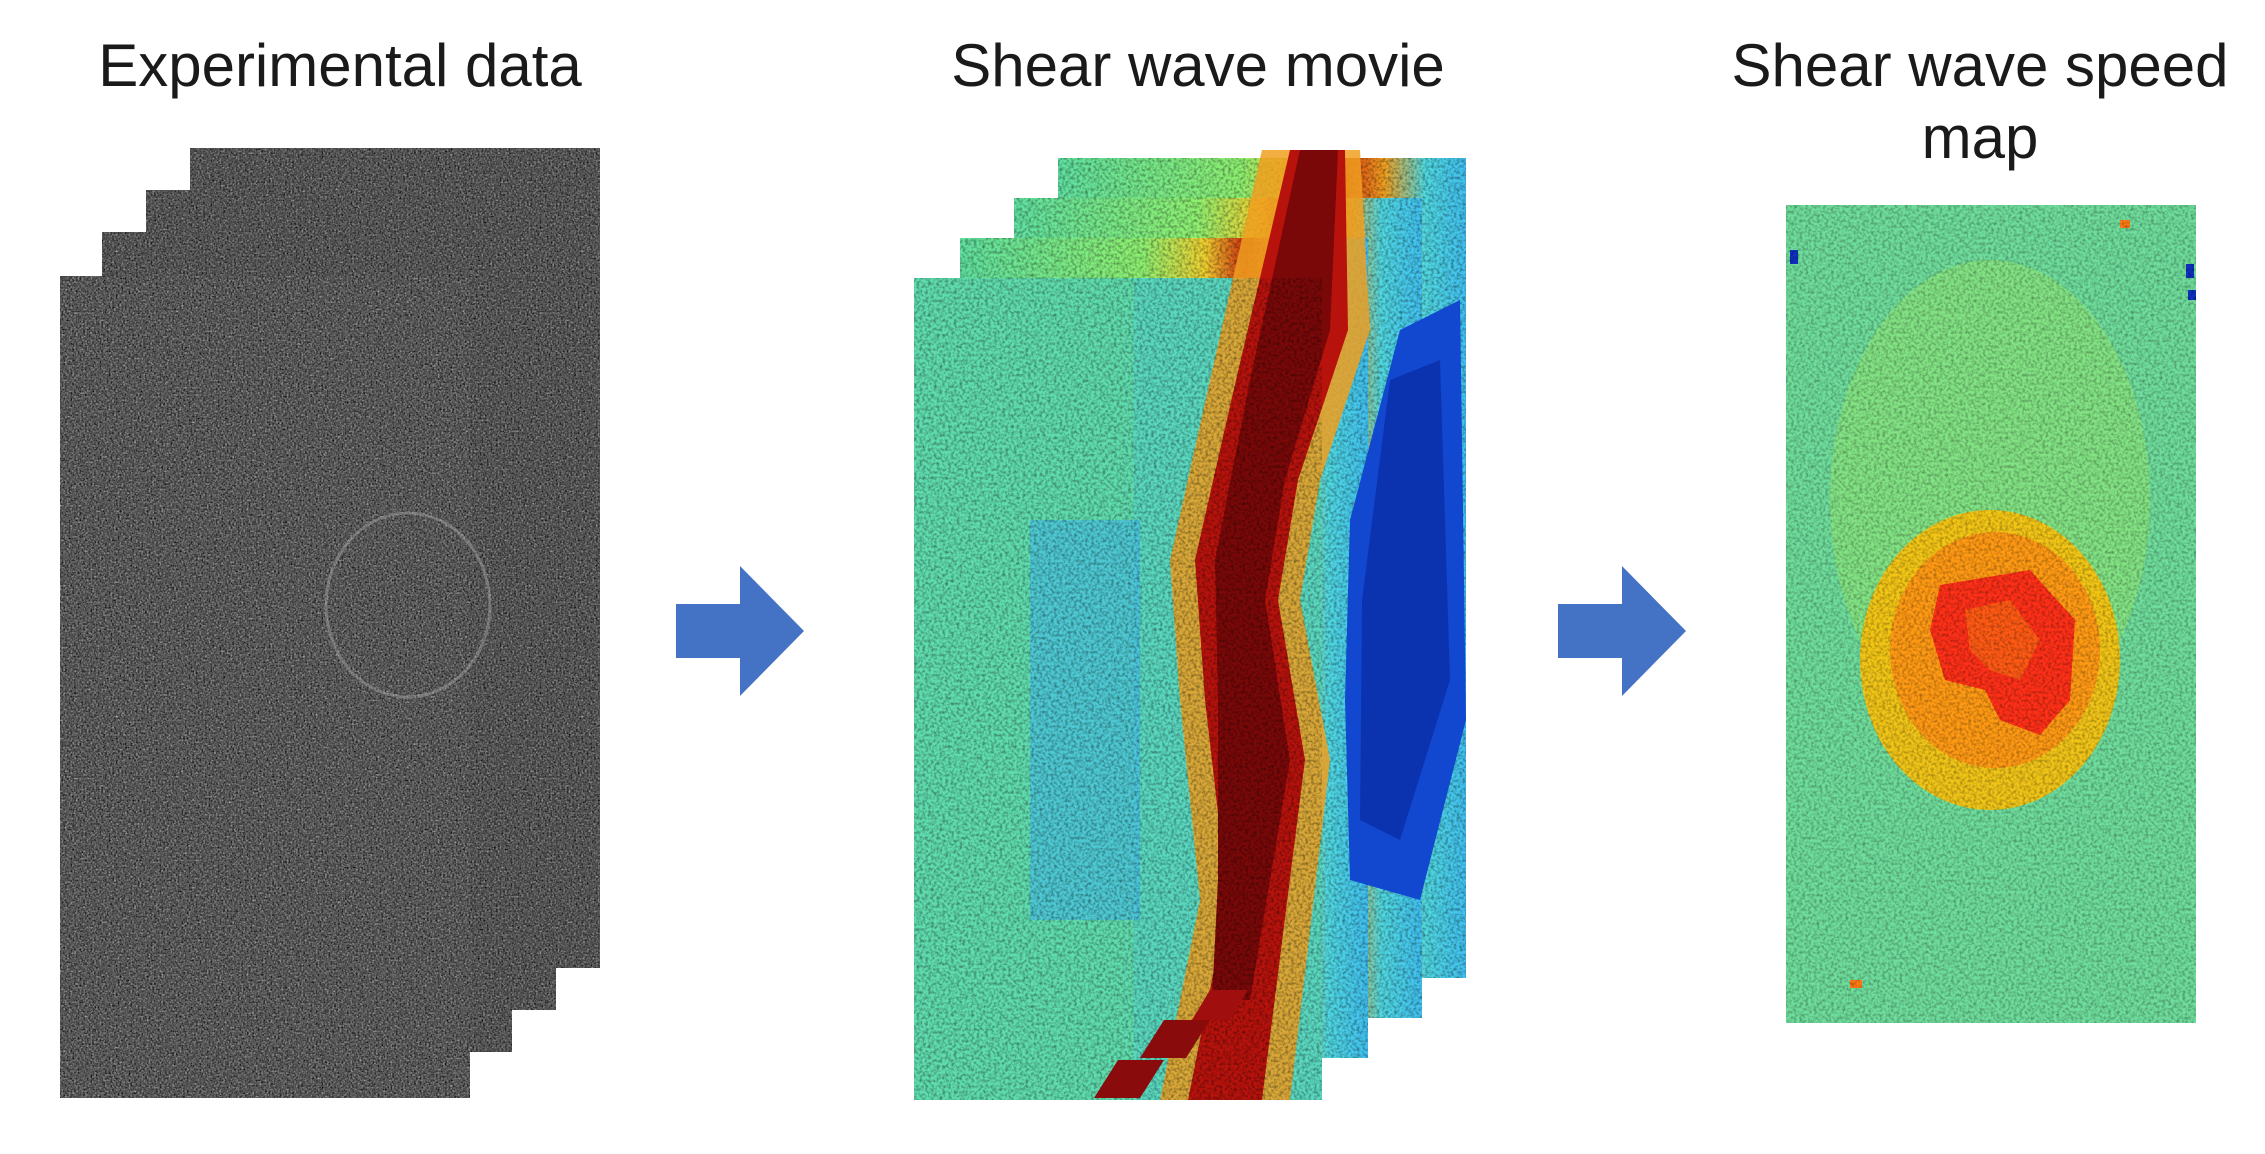 The width and height of the screenshot is (2265, 1154). I want to click on title-speed-map-line2: map, so click(1980, 137).